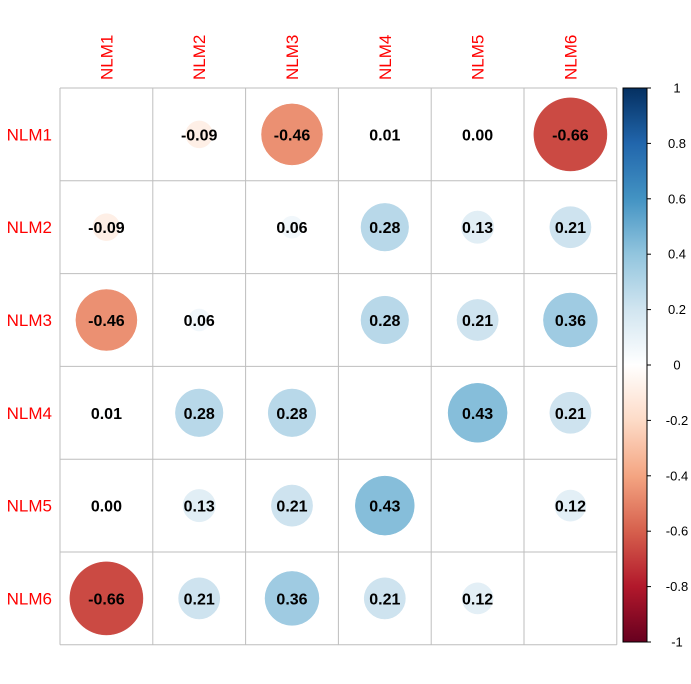 The height and width of the screenshot is (684, 691). Describe the element at coordinates (677, 143) in the screenshot. I see `colorbar-tick-label: 0.8` at that location.